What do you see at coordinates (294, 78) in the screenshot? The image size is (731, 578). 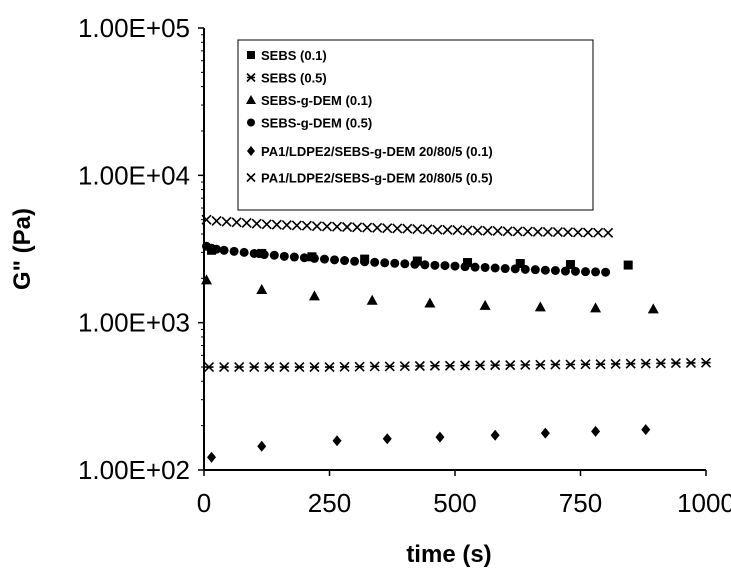 I see `legend-label: SEBS (0.5)` at bounding box center [294, 78].